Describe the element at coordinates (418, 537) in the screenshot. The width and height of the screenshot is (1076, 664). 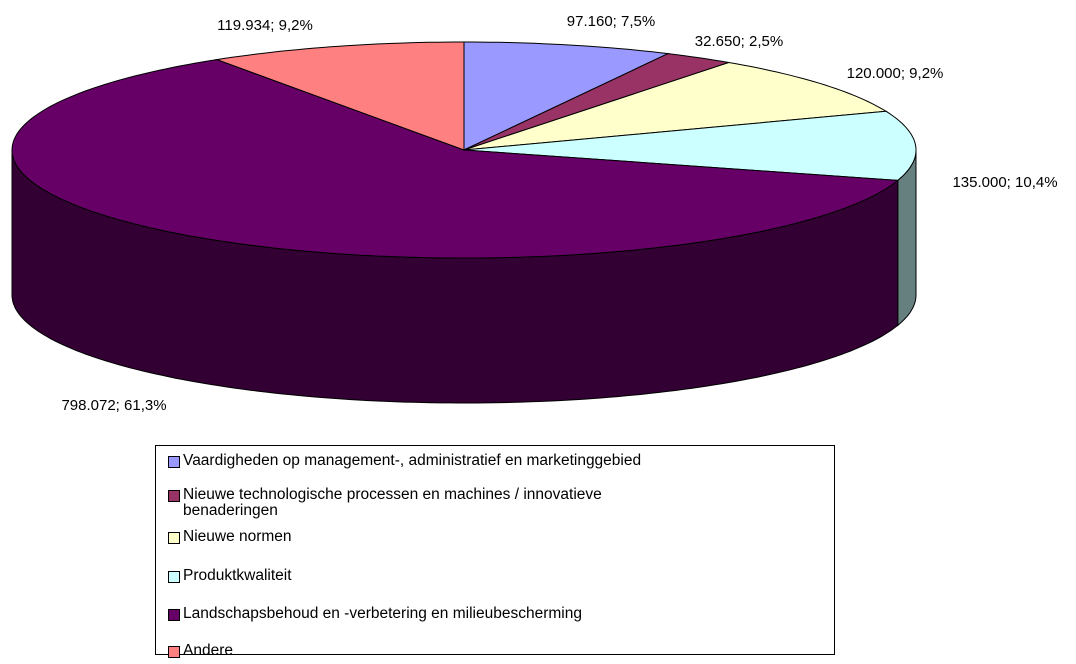
I see `legend-item: Nieuwe normen` at that location.